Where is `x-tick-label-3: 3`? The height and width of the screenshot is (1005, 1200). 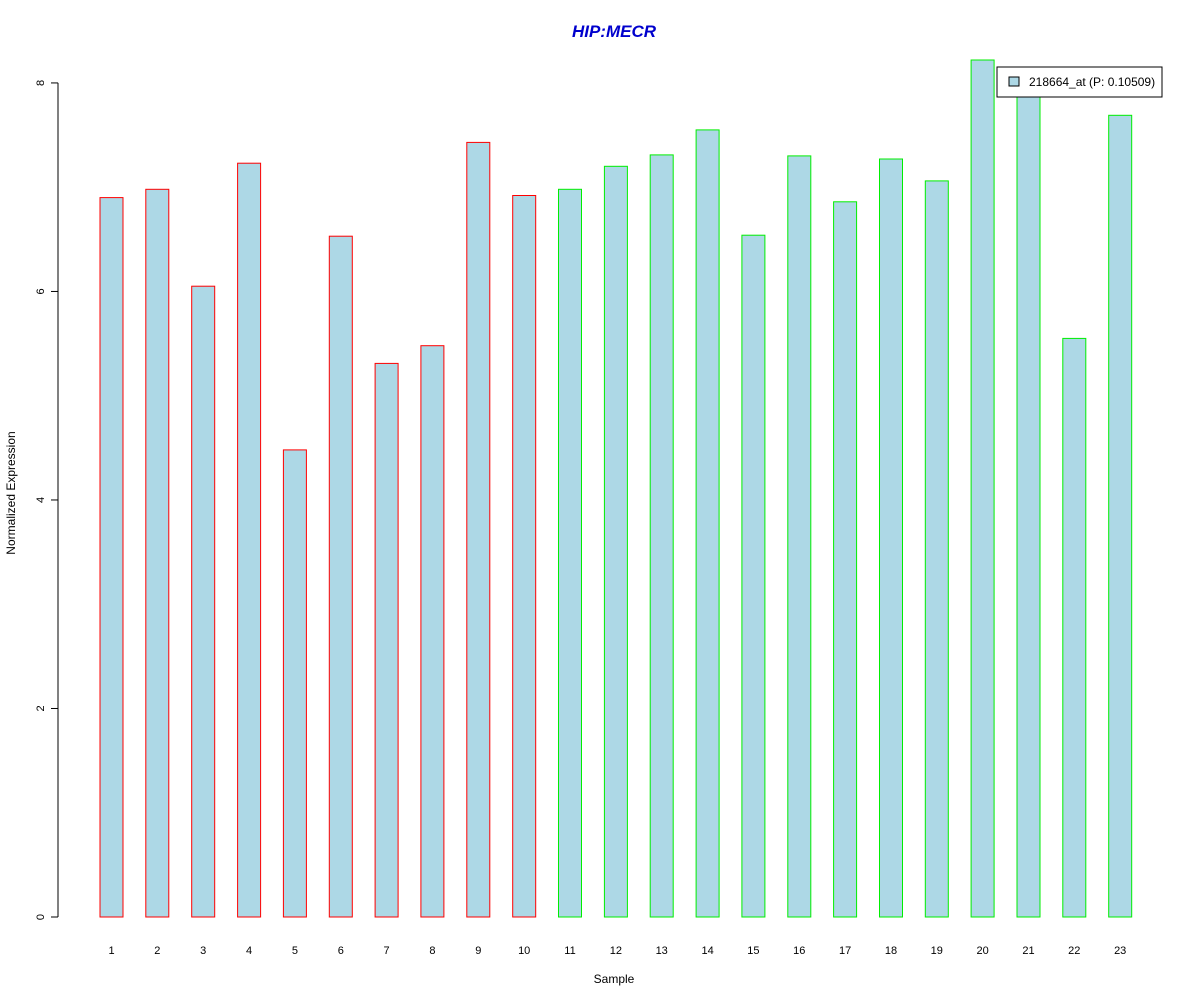 x-tick-label-3: 3 is located at coordinates (203, 951).